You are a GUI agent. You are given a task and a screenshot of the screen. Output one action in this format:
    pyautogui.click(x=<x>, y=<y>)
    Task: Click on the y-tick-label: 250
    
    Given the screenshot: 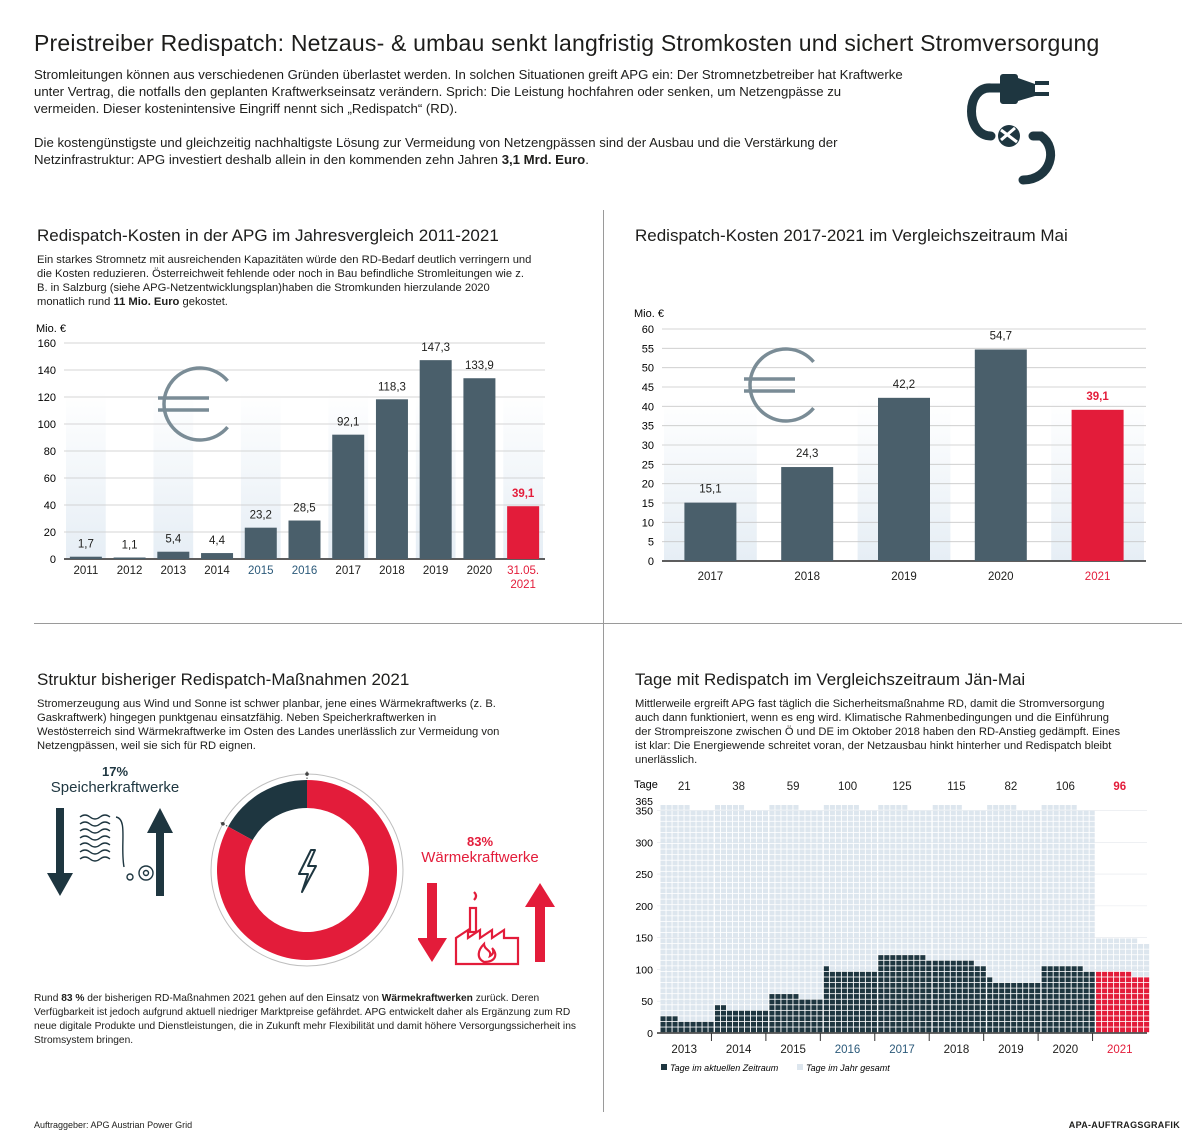 What is the action you would take?
    pyautogui.click(x=644, y=875)
    